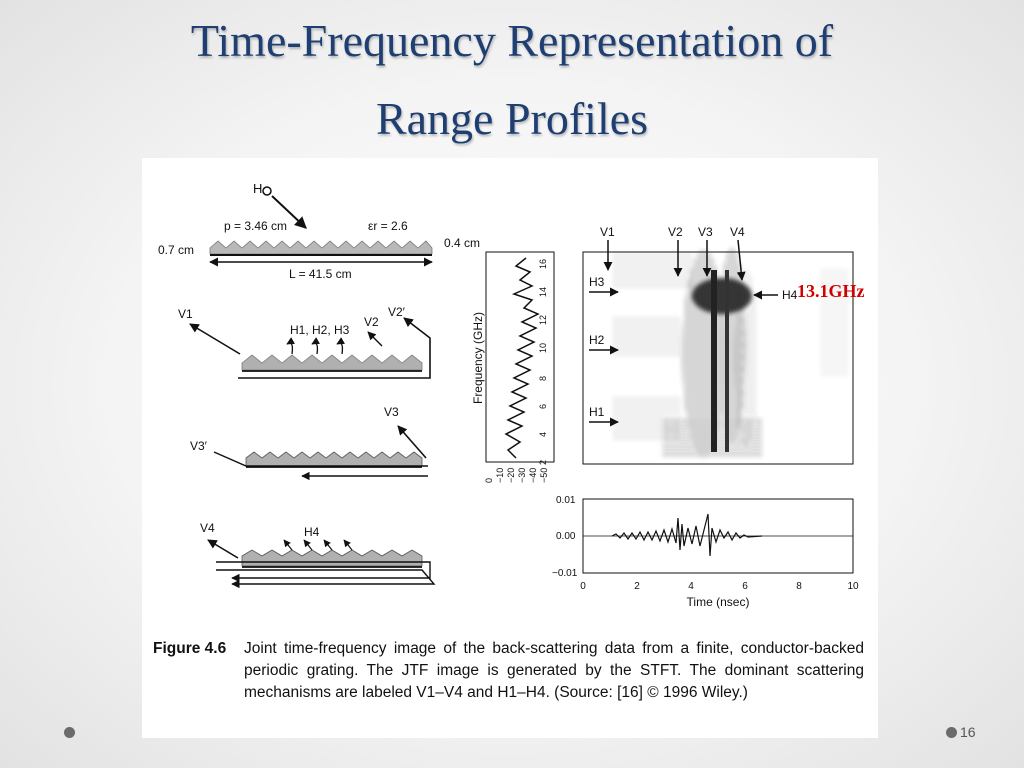 Image resolution: width=1024 pixels, height=768 pixels. I want to click on v2-path, so click(334, 348).